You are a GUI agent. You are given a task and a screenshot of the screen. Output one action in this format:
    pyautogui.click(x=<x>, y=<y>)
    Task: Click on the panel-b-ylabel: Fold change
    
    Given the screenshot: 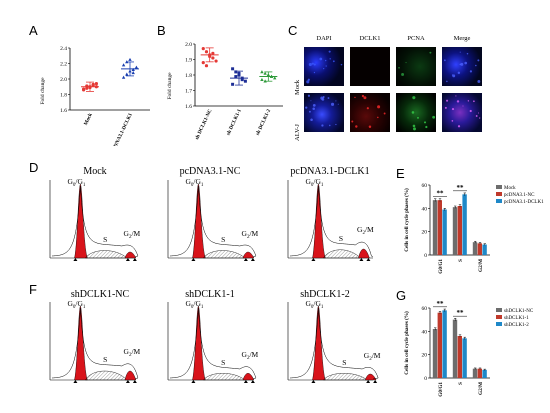 What is the action you would take?
    pyautogui.click(x=170, y=86)
    